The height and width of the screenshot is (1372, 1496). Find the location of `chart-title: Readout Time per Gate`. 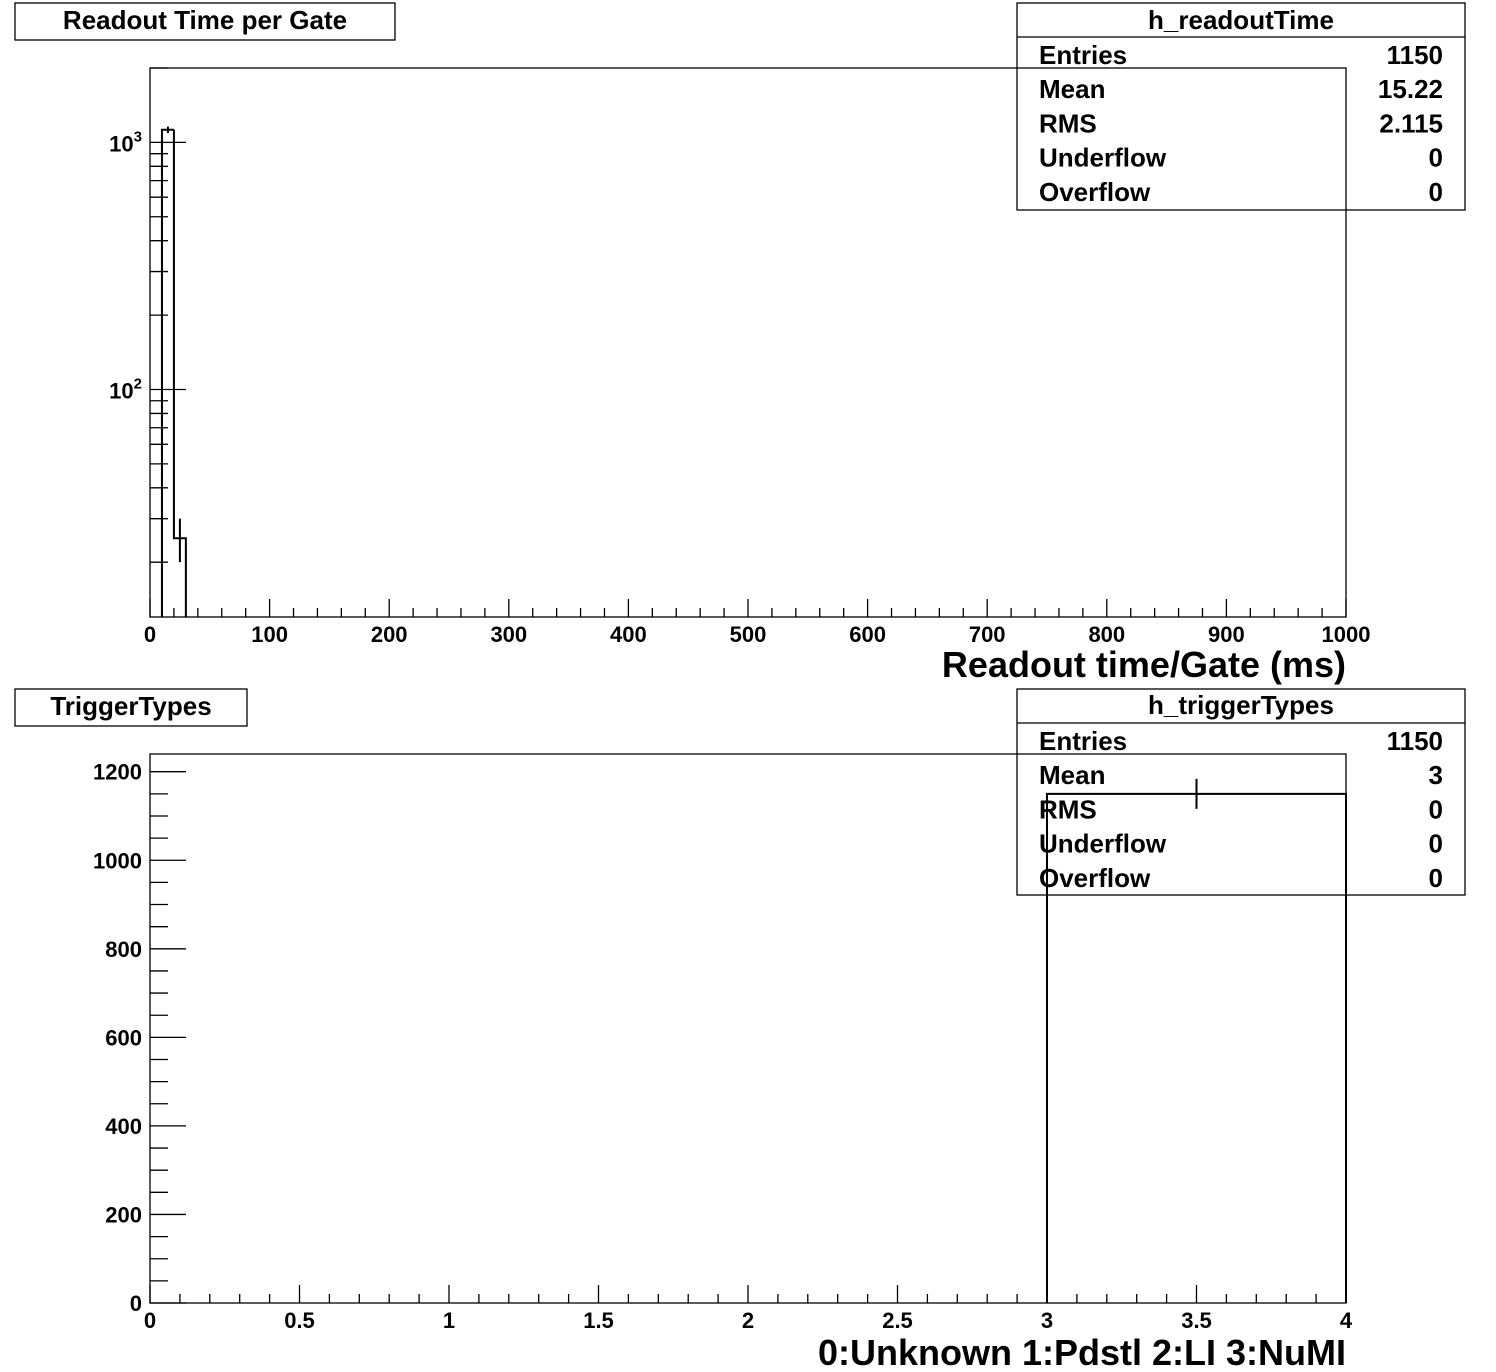

chart-title: Readout Time per Gate is located at coordinates (205, 20).